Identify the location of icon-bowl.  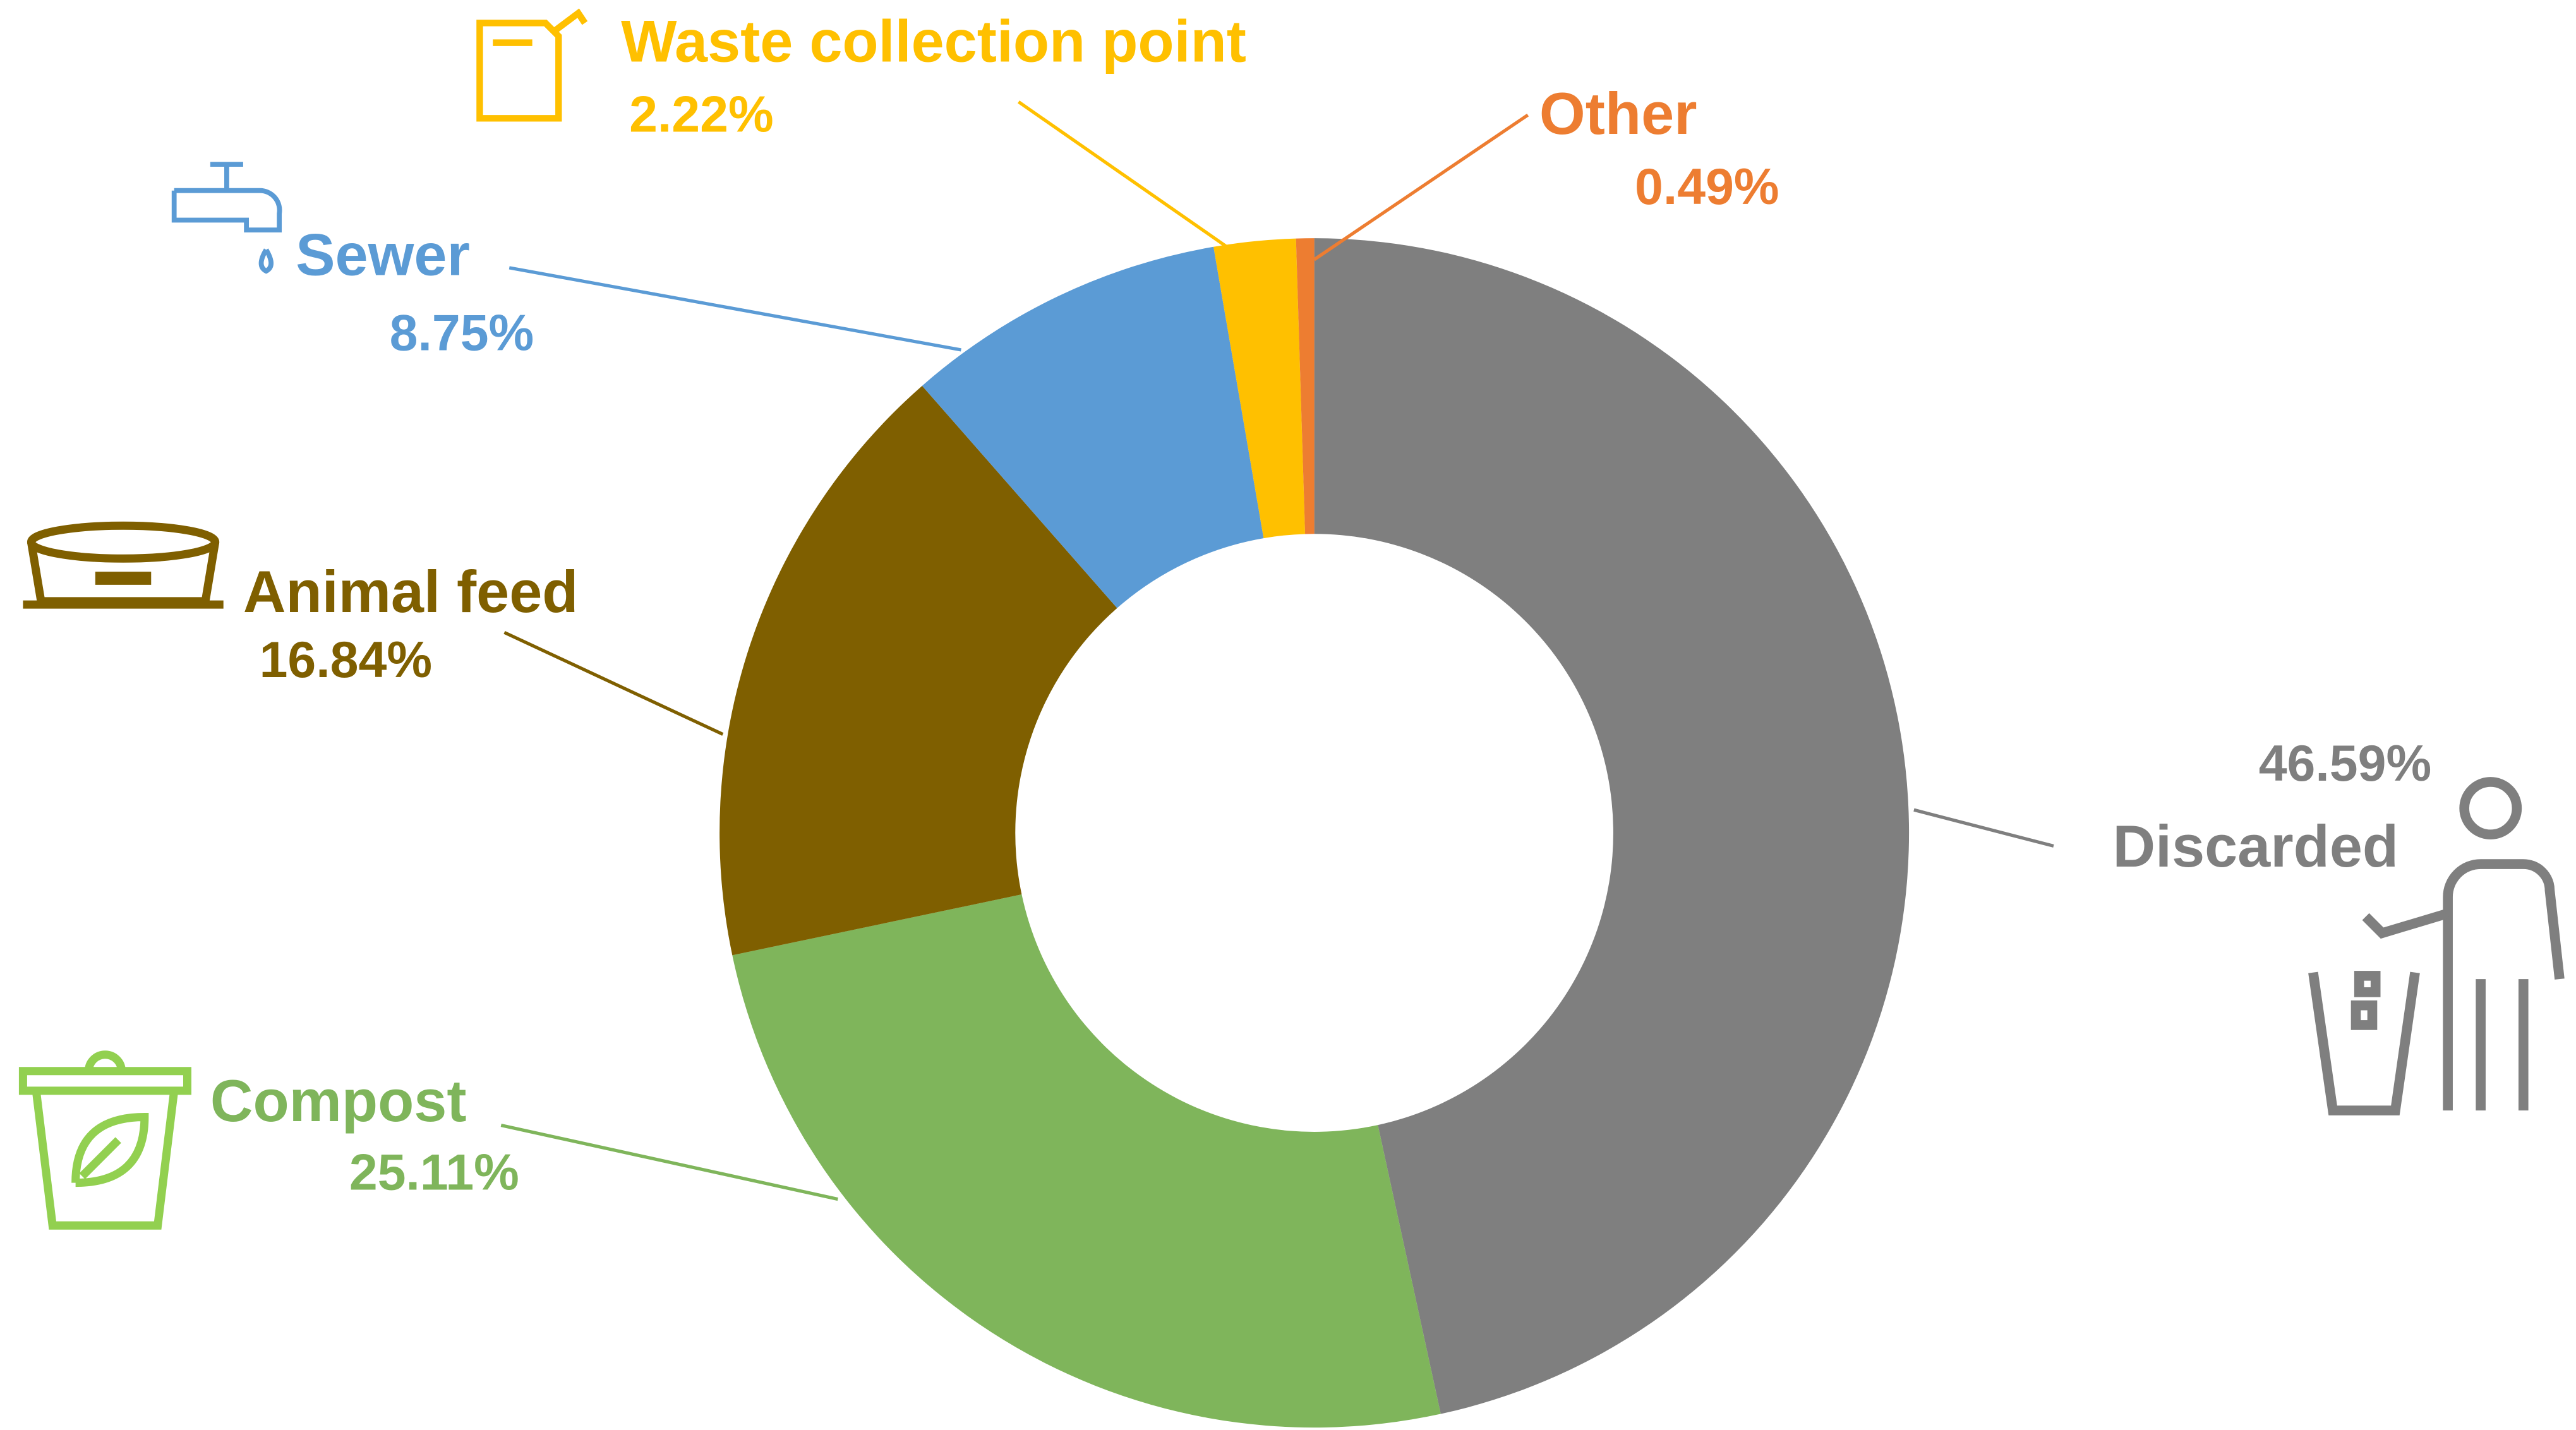
(123, 565).